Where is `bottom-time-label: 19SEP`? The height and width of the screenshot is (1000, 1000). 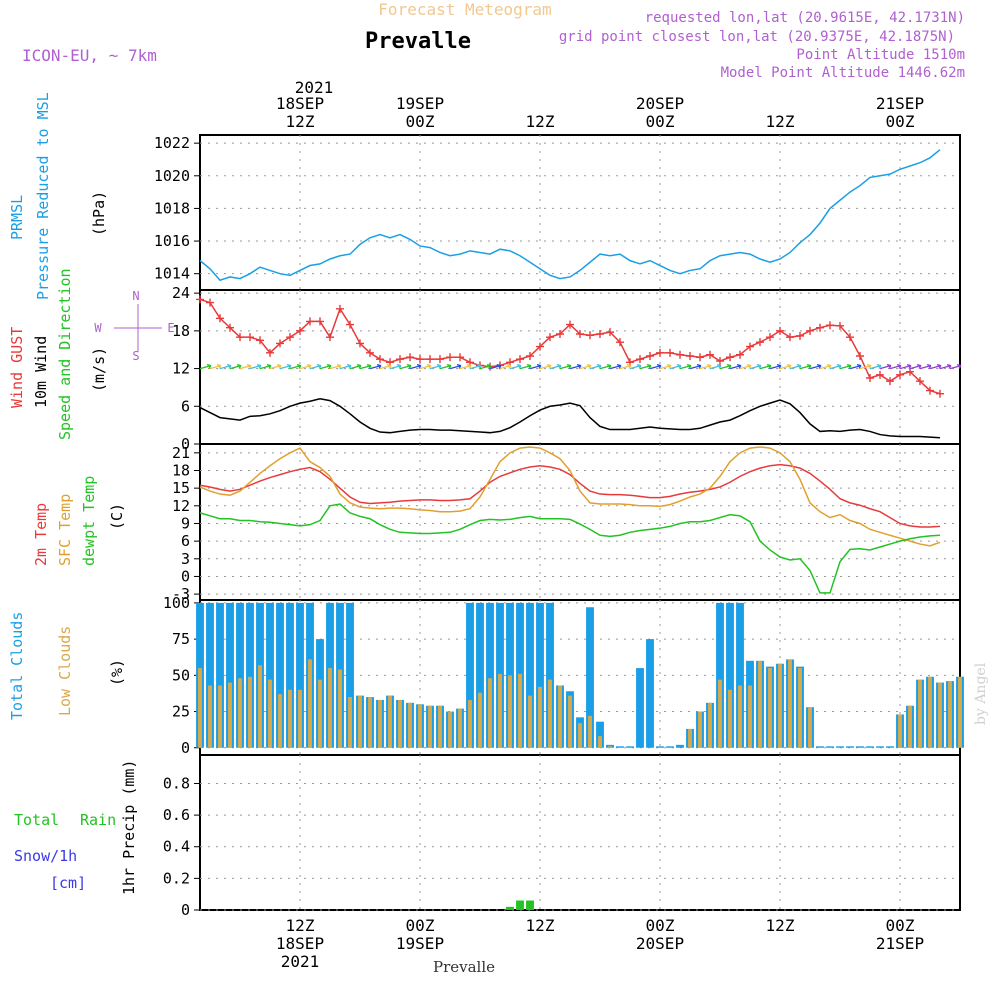
bottom-time-label: 19SEP is located at coordinates (420, 943).